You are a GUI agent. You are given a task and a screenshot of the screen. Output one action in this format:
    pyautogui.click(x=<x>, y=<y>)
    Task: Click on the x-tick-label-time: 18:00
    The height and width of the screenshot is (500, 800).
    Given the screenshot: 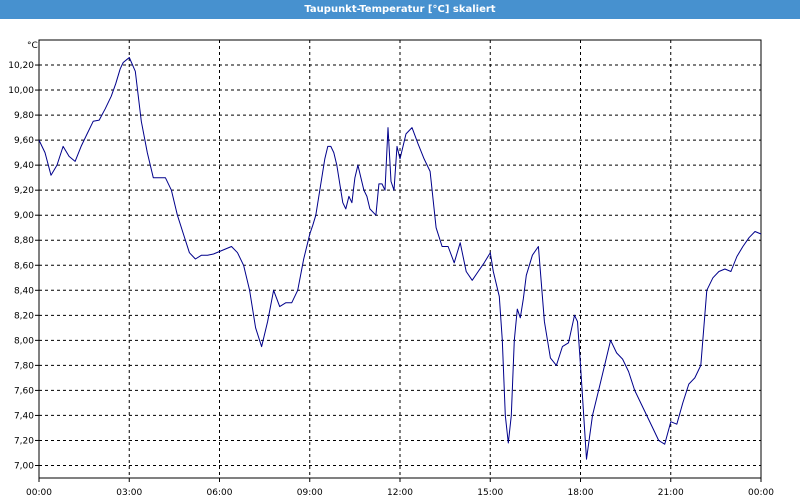 What is the action you would take?
    pyautogui.click(x=581, y=493)
    